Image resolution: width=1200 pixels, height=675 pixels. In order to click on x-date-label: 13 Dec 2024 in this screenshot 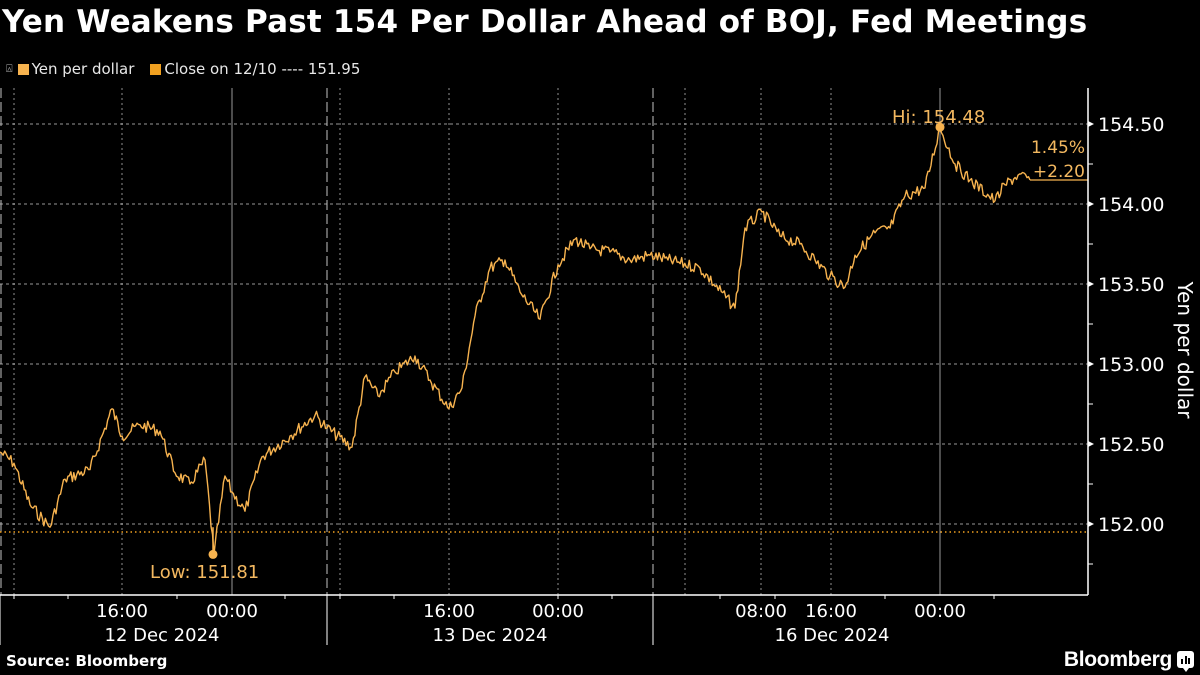, I will do `click(490, 635)`.